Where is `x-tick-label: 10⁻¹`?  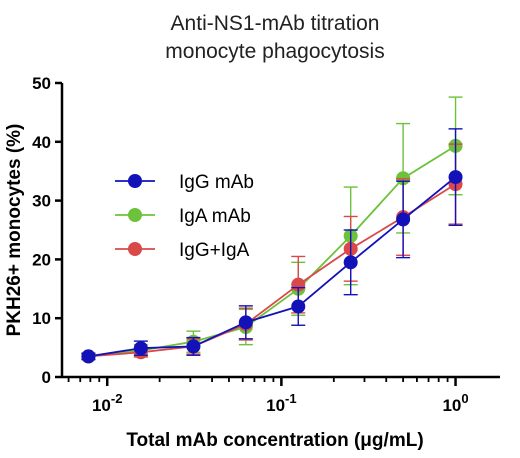
x-tick-label: 10⁻¹ is located at coordinates (281, 403).